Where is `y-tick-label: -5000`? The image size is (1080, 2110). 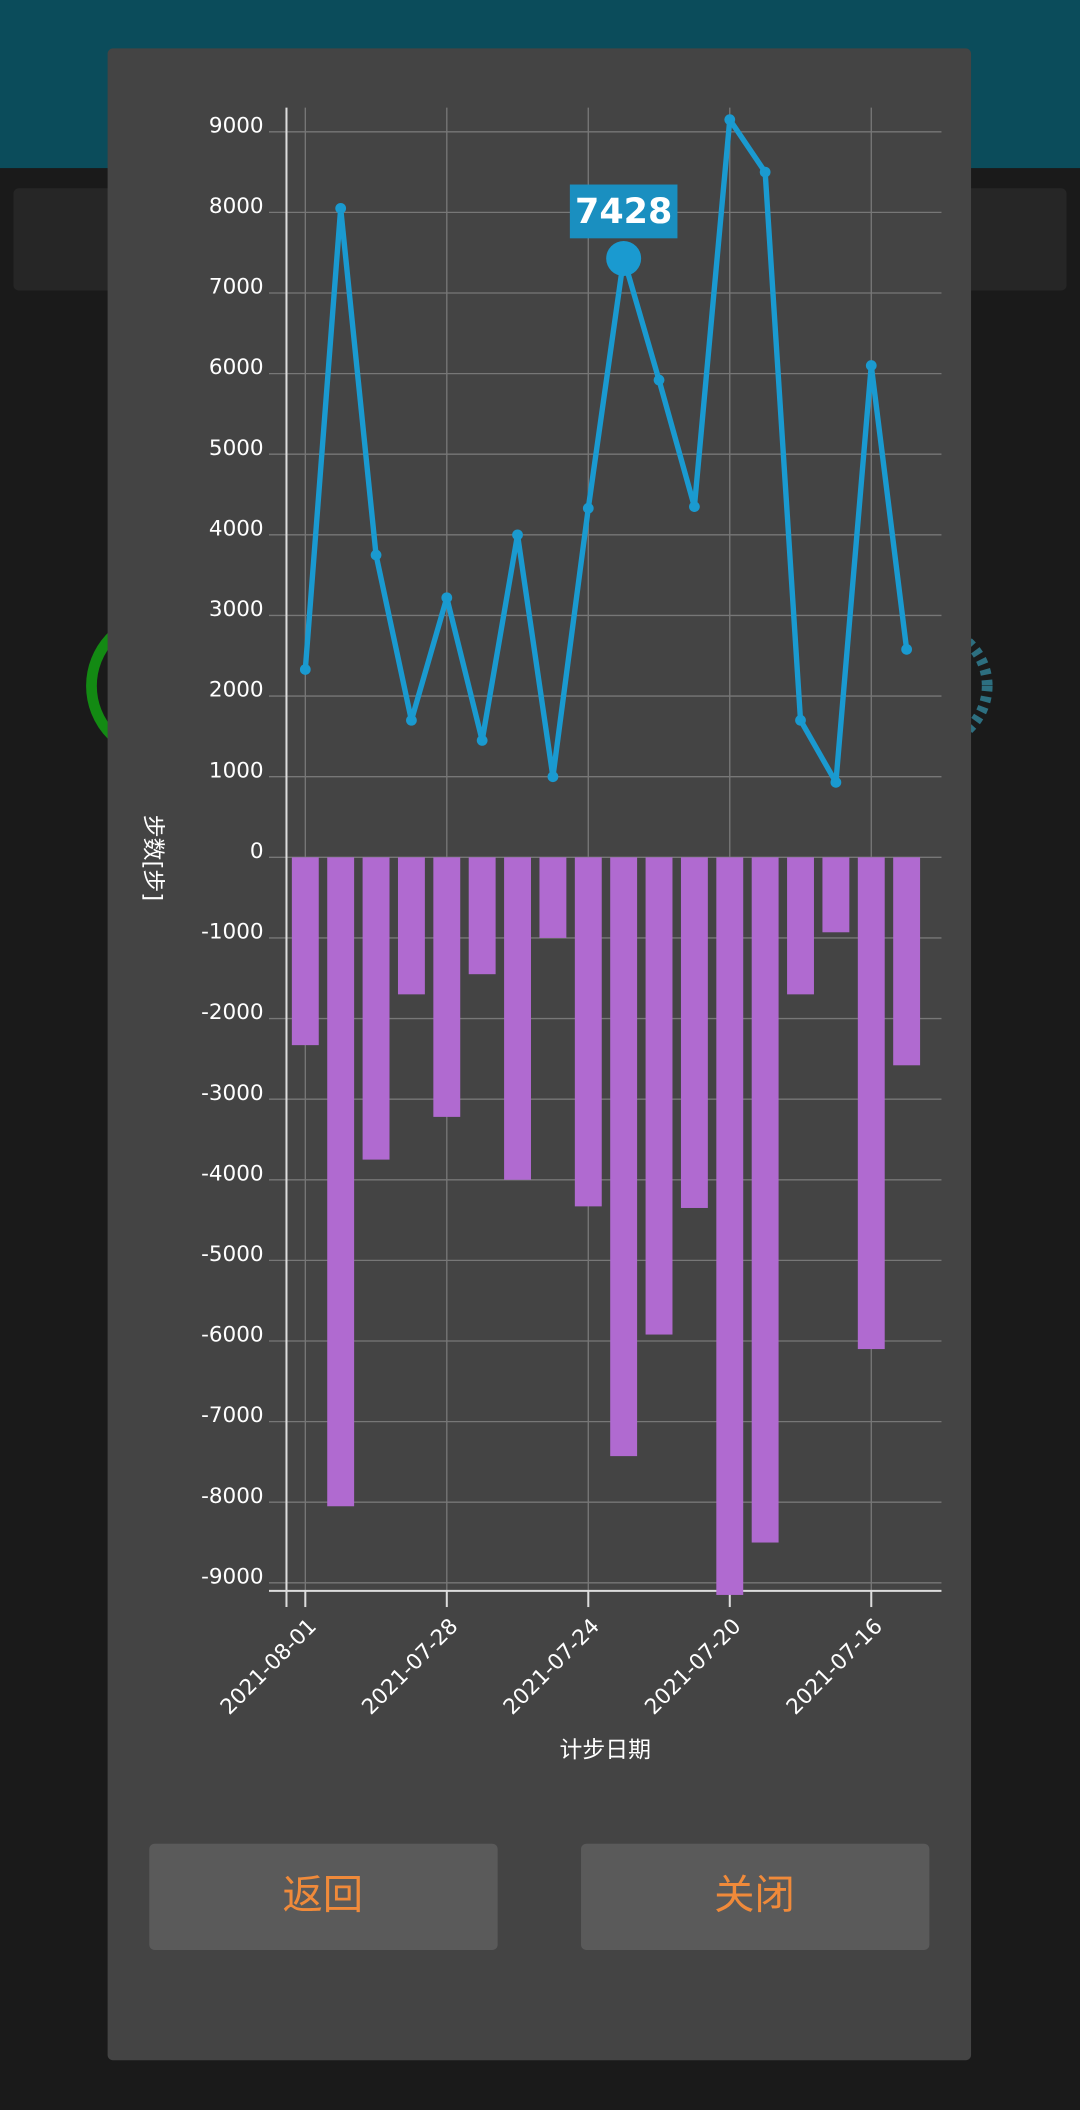
y-tick-label: -5000 is located at coordinates (232, 1254).